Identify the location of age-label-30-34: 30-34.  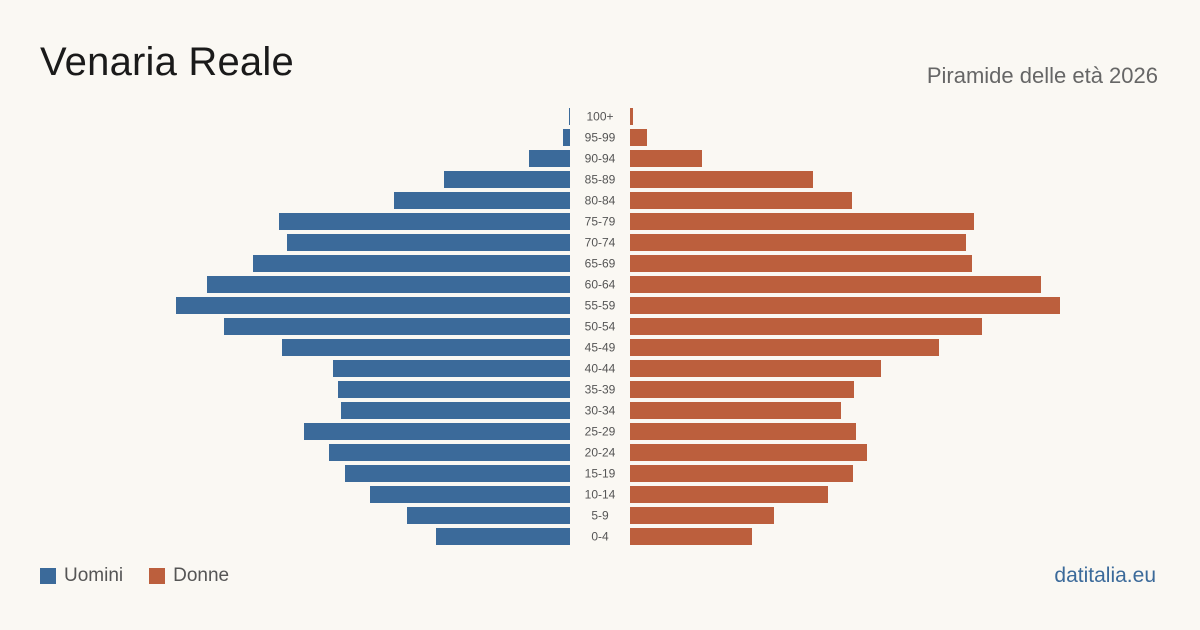
(600, 411).